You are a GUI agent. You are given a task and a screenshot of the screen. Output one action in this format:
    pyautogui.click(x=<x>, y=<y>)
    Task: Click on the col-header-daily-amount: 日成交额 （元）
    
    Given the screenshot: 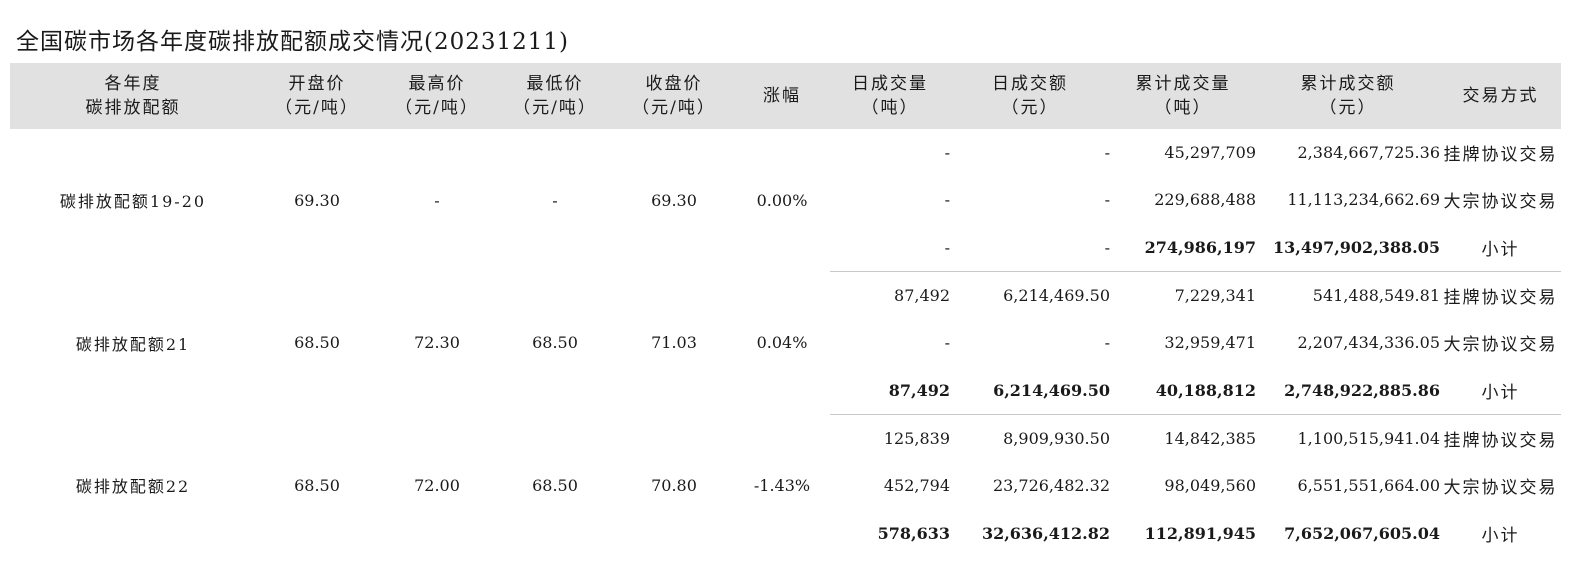 What is the action you would take?
    pyautogui.click(x=1030, y=96)
    